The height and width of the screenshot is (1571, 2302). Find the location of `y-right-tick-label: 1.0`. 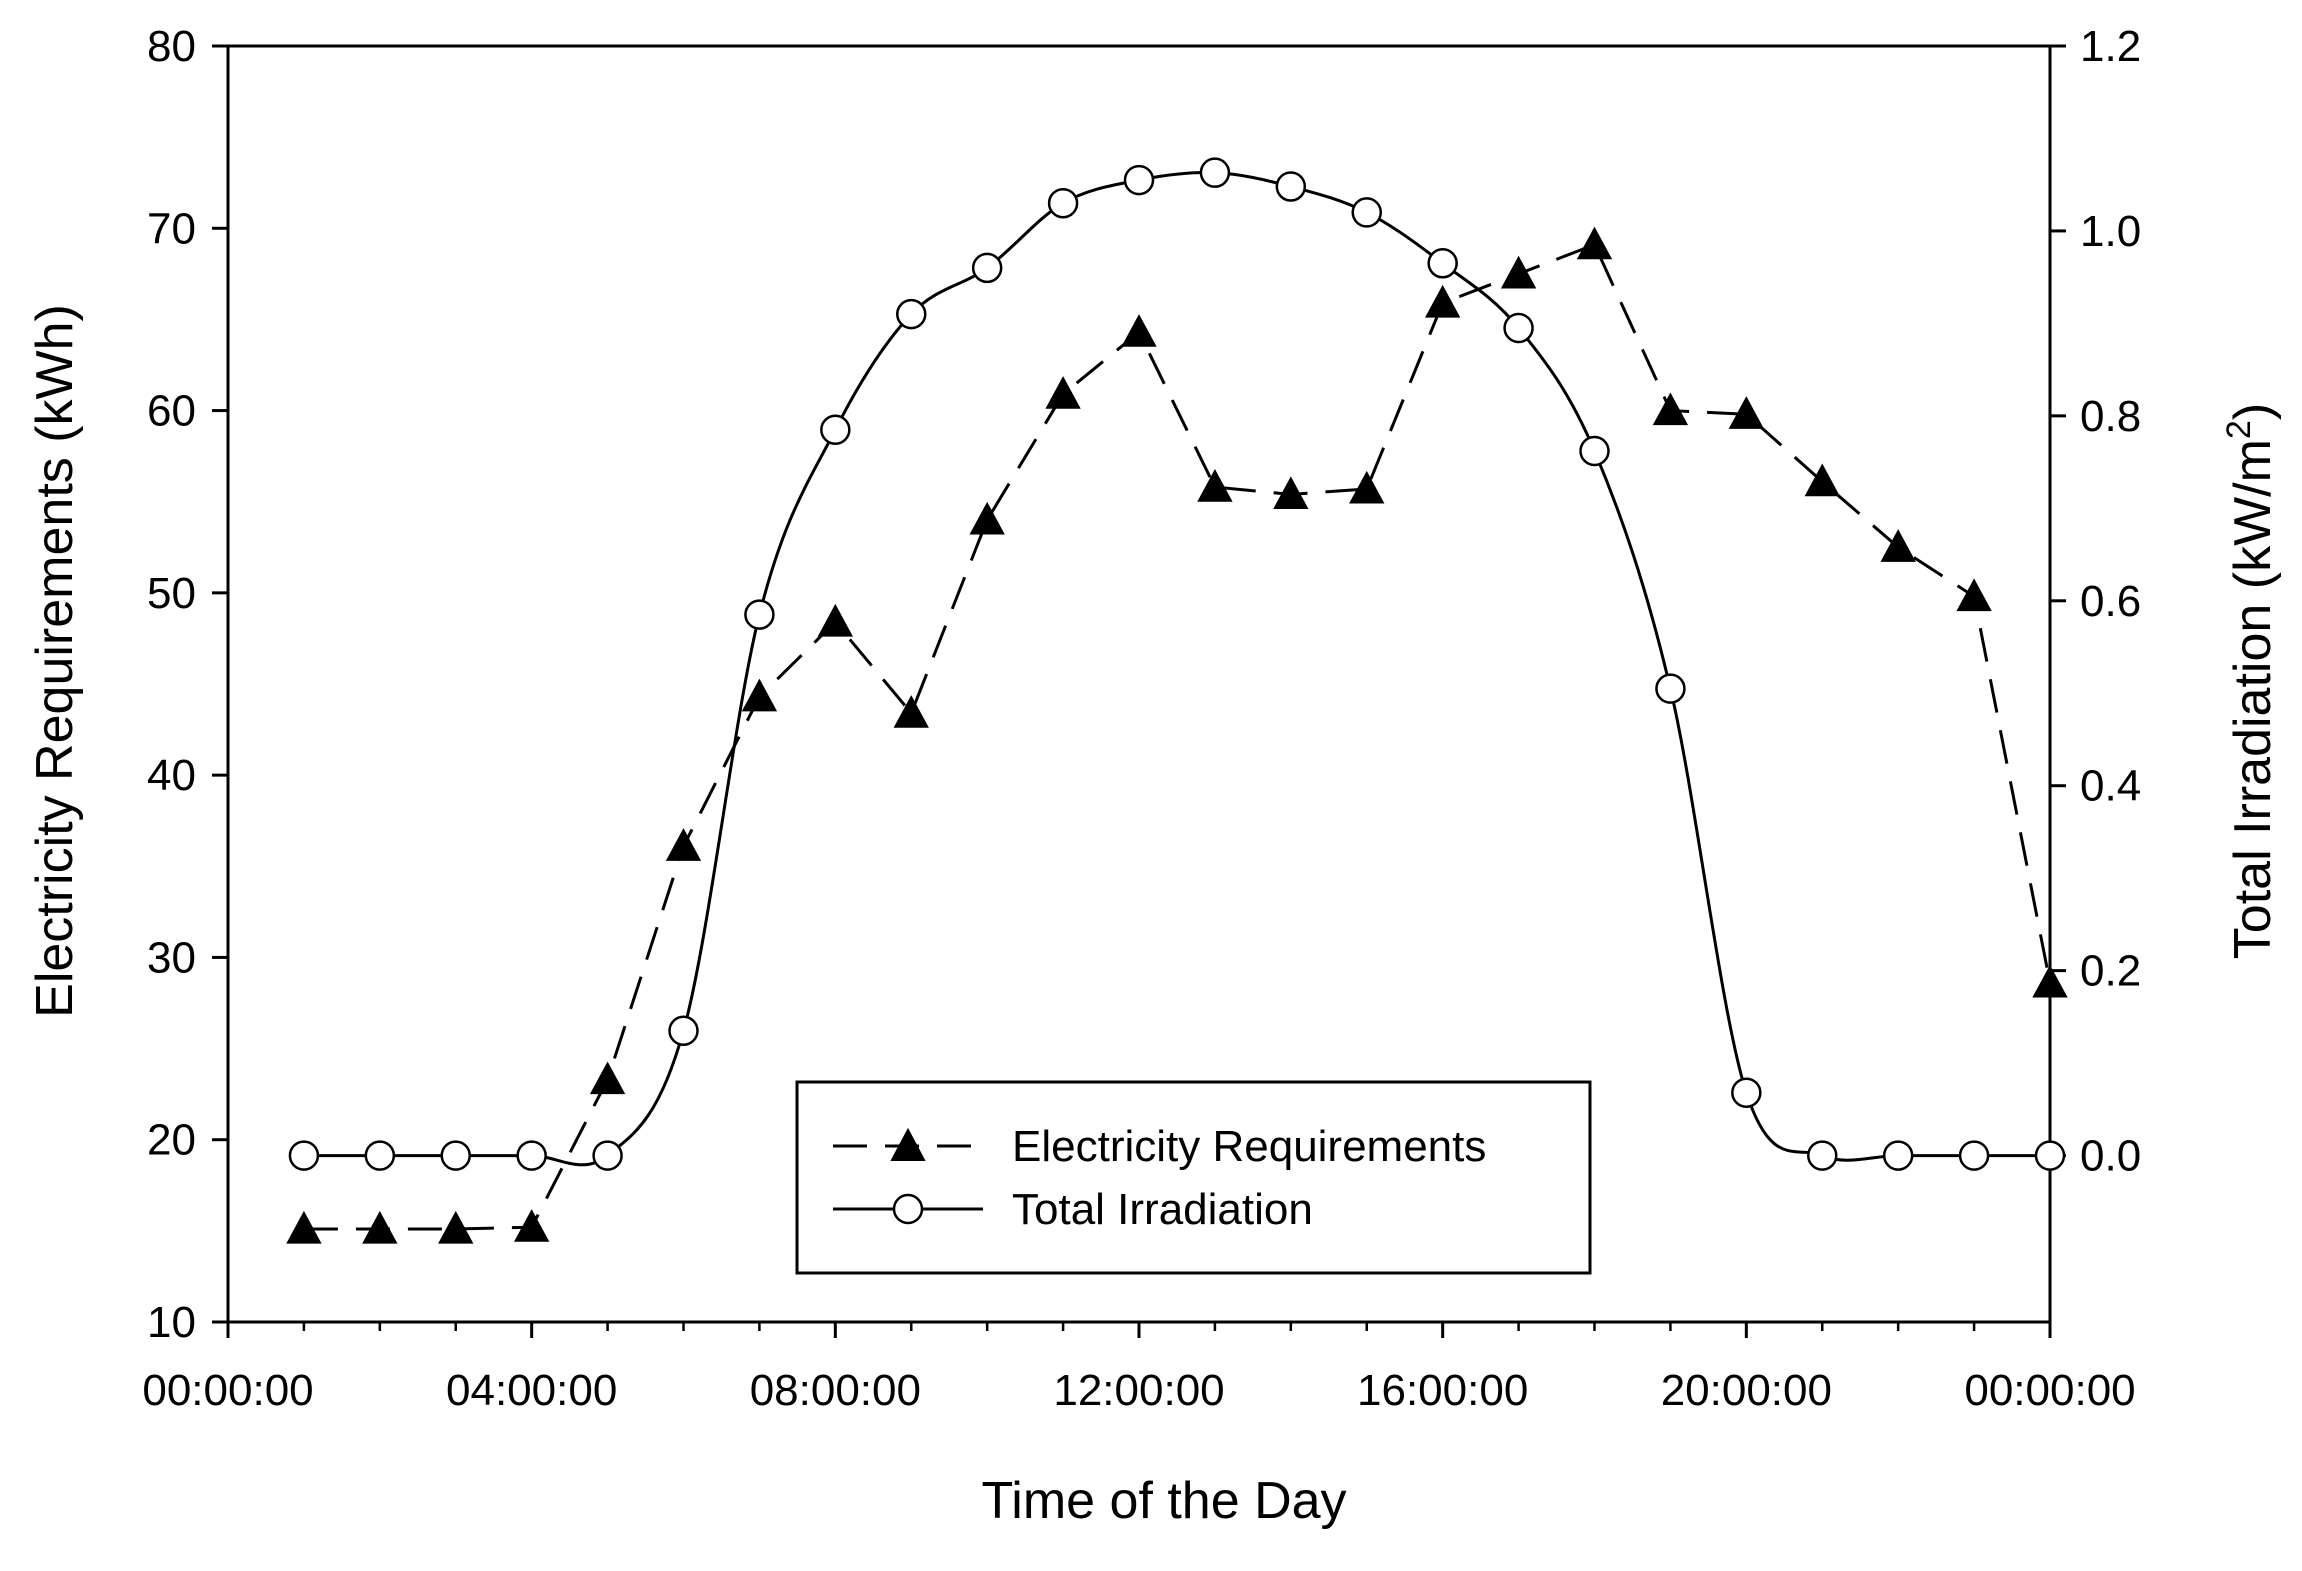

y-right-tick-label: 1.0 is located at coordinates (2110, 231).